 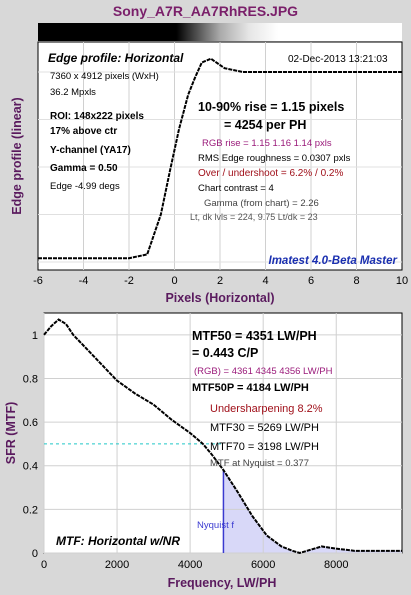 What do you see at coordinates (83, 131) in the screenshot?
I see `info-position: 17% above ctr` at bounding box center [83, 131].